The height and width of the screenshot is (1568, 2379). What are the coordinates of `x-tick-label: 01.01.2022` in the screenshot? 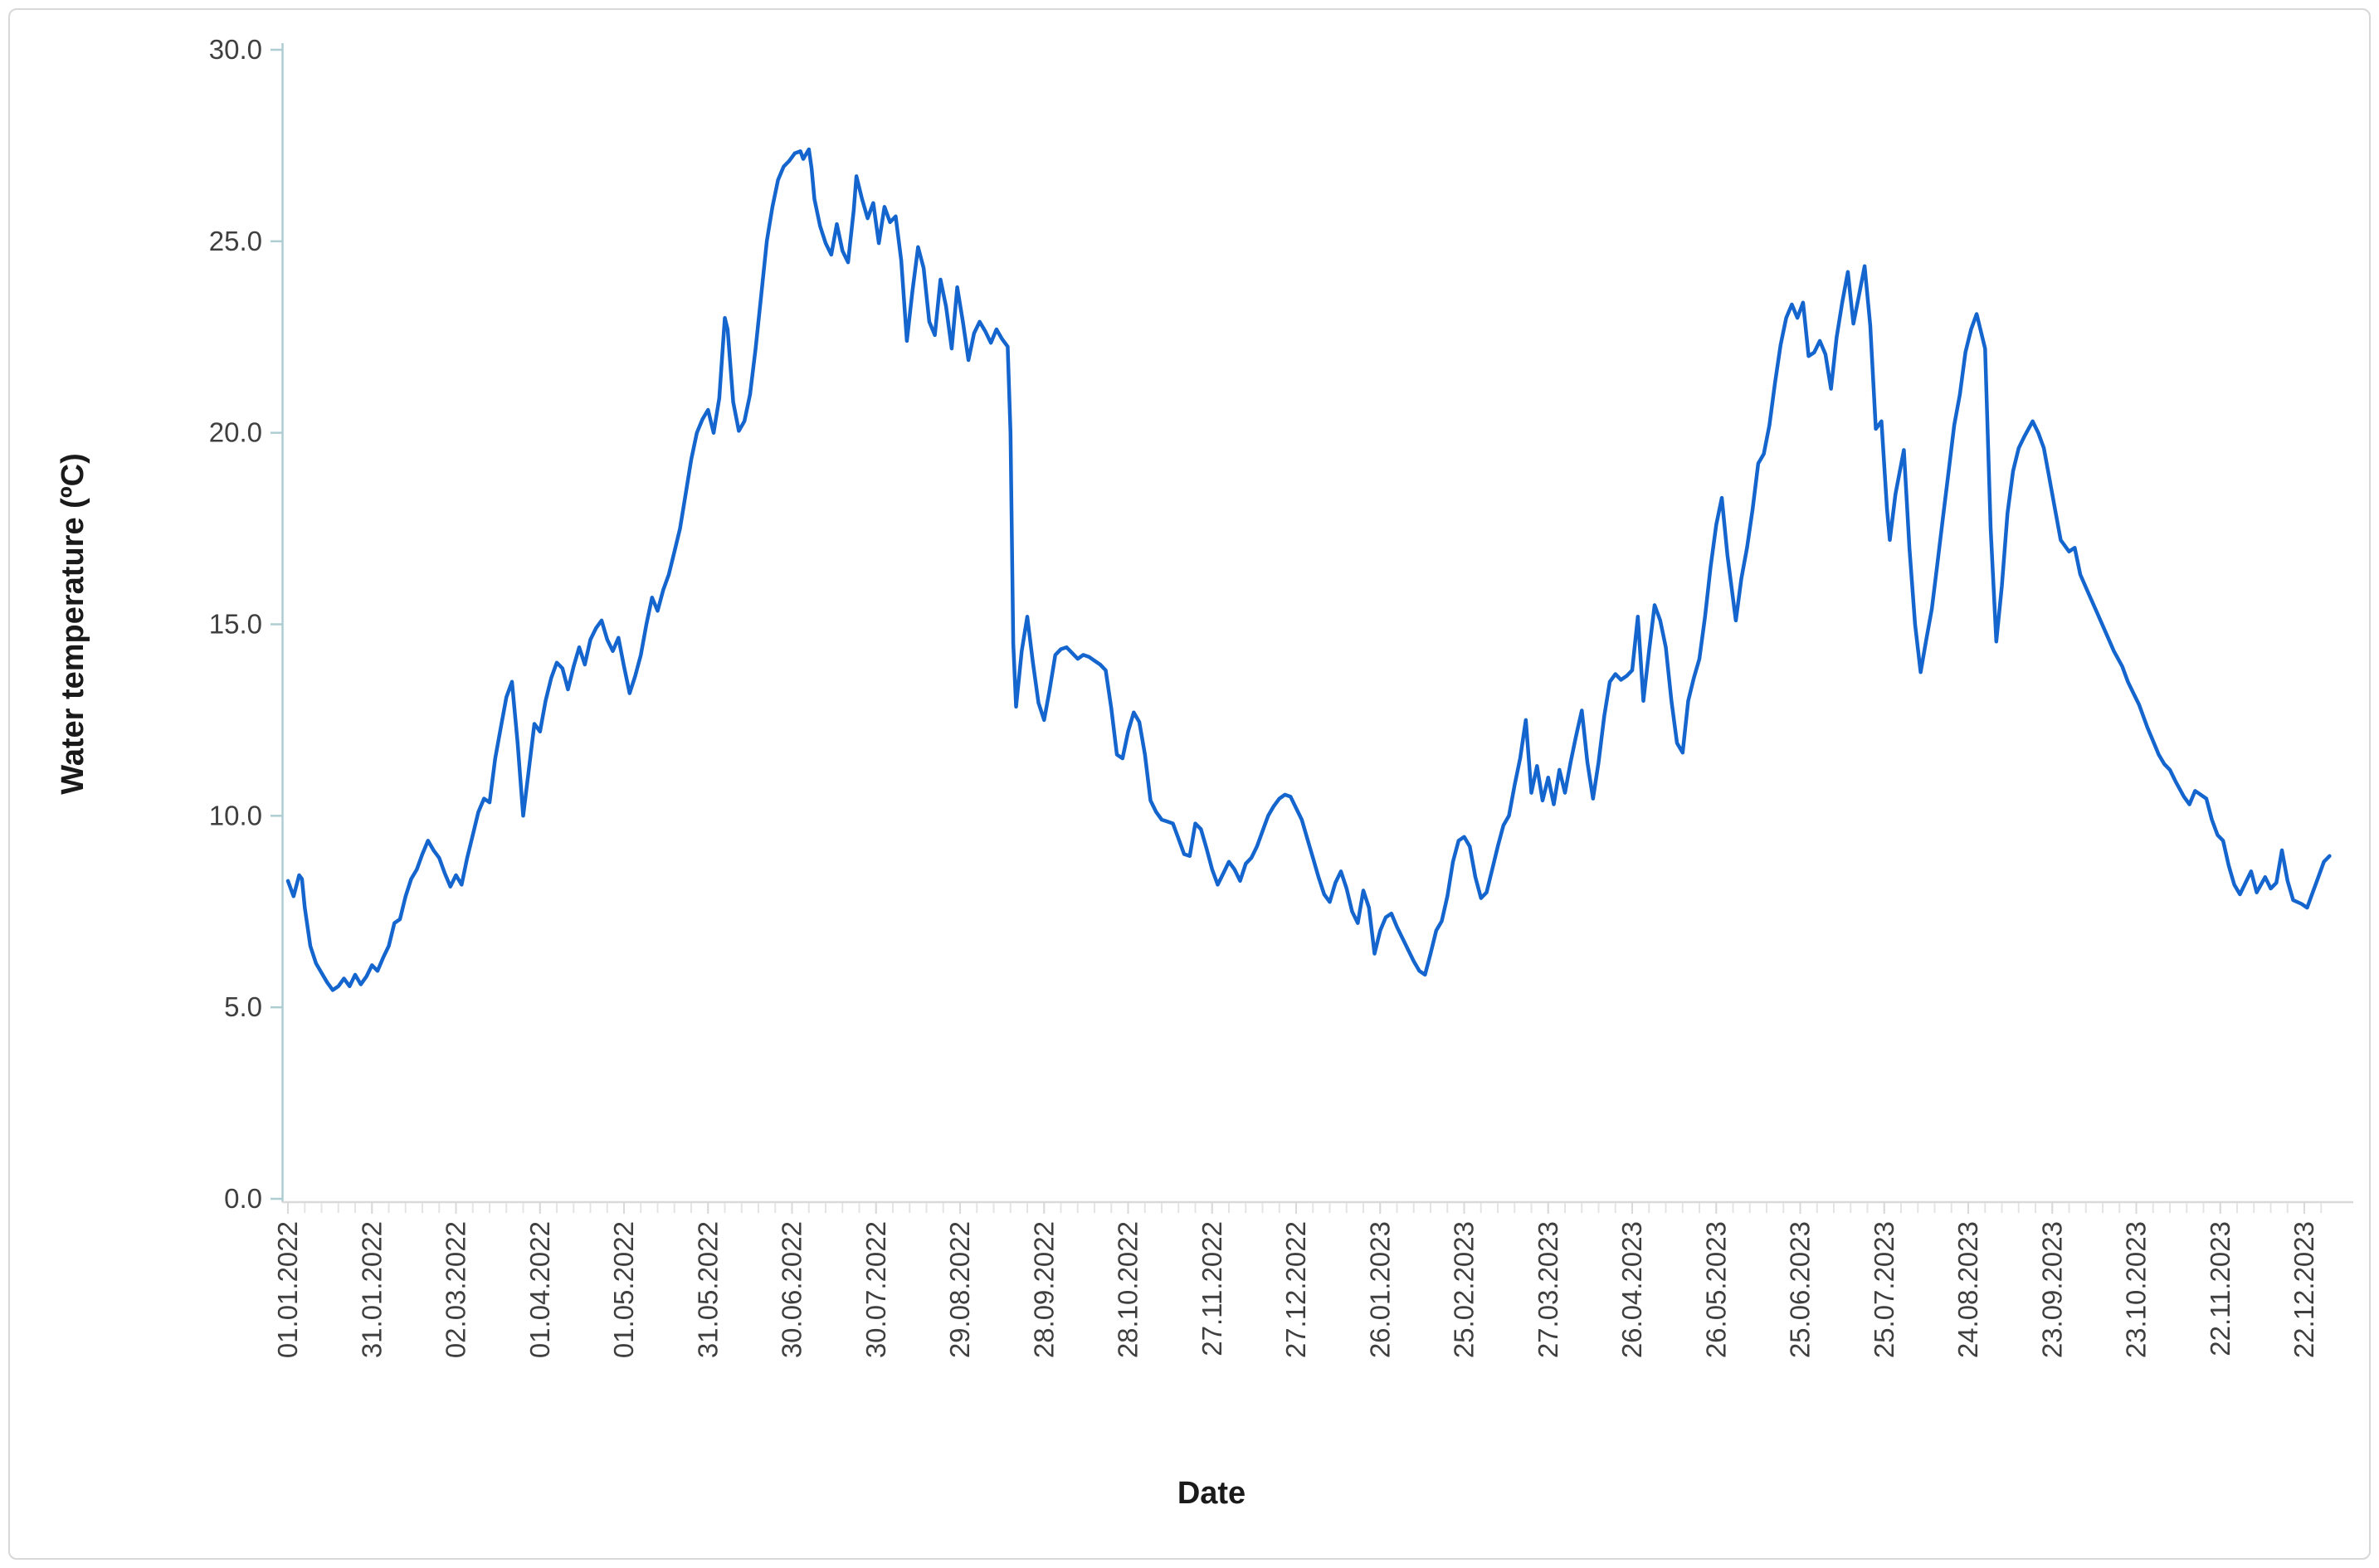 It's located at (287, 1289).